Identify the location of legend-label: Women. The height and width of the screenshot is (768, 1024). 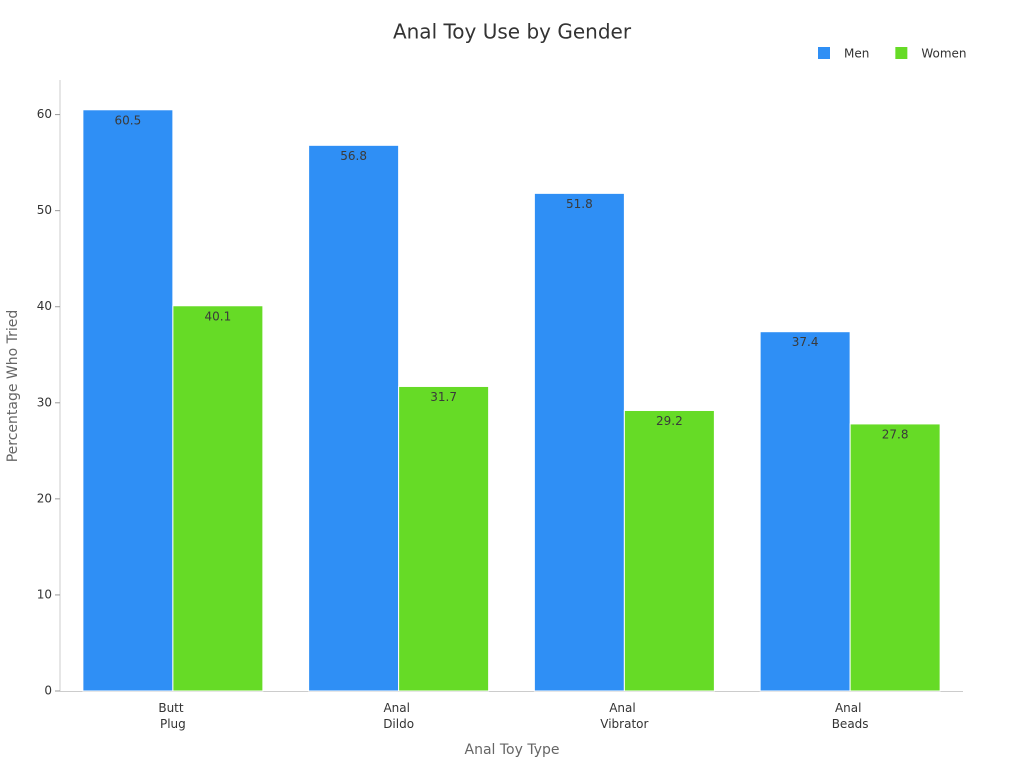
(943, 54).